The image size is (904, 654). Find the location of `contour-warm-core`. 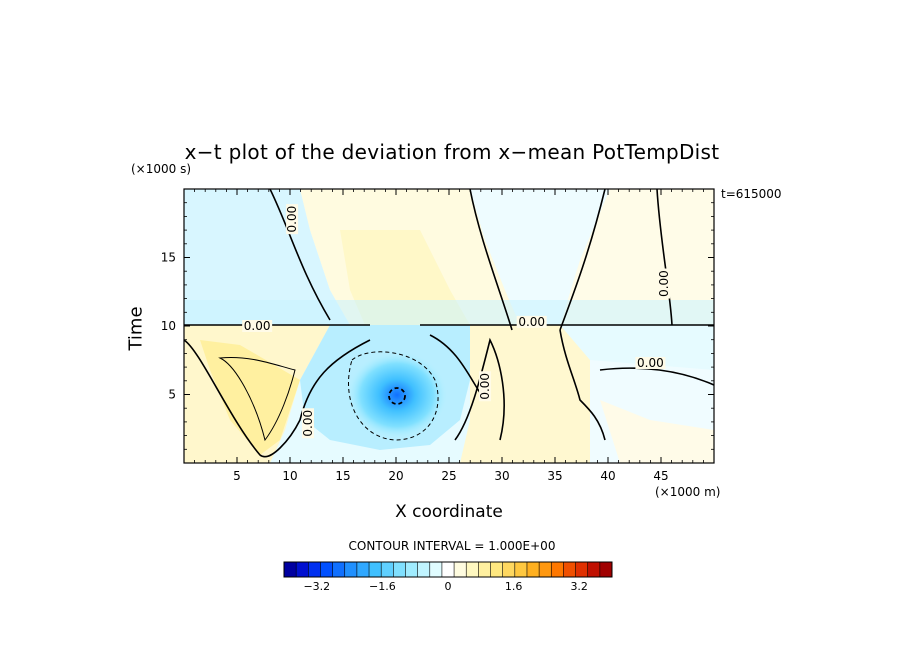

contour-warm-core is located at coordinates (257, 399).